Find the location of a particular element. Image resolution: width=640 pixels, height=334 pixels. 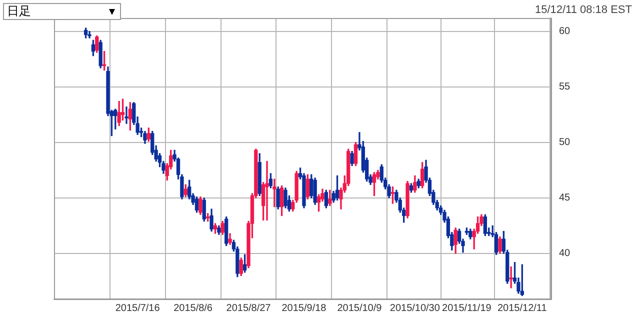

x-tick-label: 2015/7/16 is located at coordinates (137, 308).